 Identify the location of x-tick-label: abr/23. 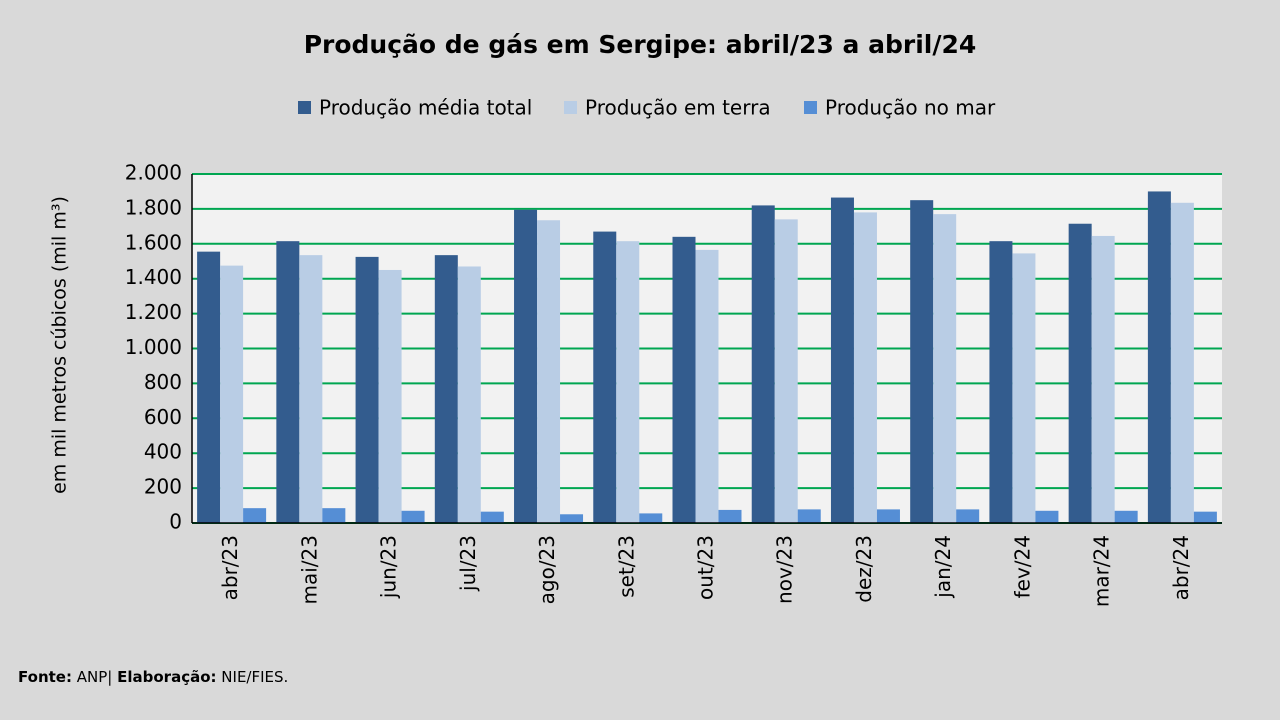
(230, 567).